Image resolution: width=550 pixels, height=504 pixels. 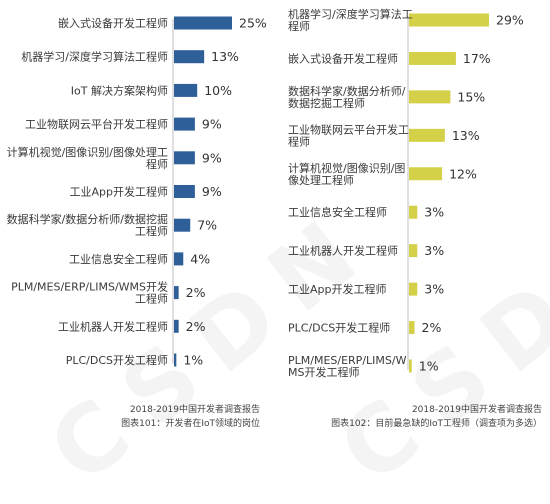 What do you see at coordinates (463, 173) in the screenshot?
I see `chart-1-value-label-4: 12%` at bounding box center [463, 173].